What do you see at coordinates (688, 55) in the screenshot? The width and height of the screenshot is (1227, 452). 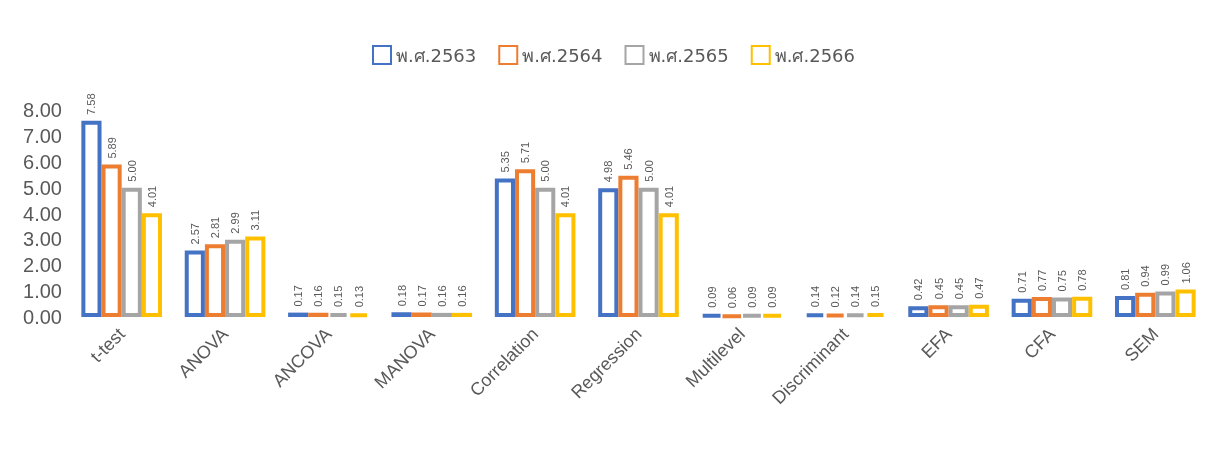 I see `legend-label: พ.ศ.2565` at bounding box center [688, 55].